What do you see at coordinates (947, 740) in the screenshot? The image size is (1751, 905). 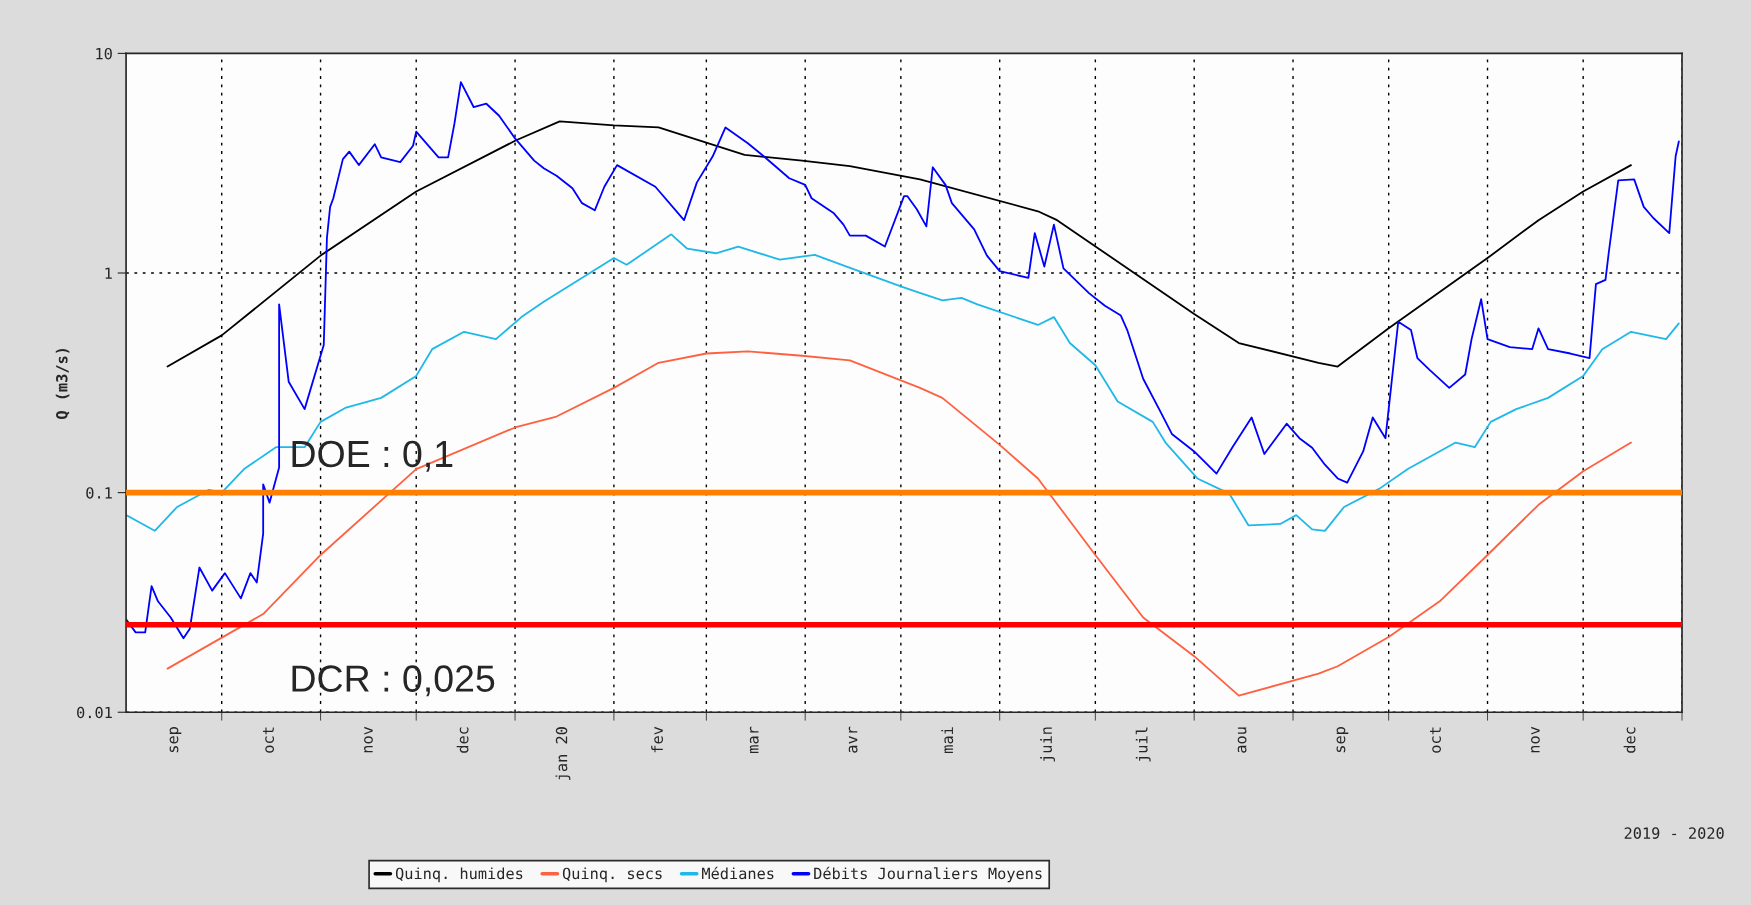 I see `x-tick-label: mai` at bounding box center [947, 740].